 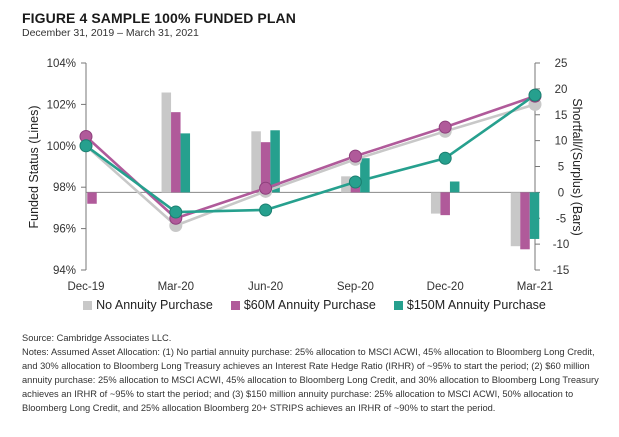 I want to click on y-right-tick-label: -15, so click(x=561, y=271).